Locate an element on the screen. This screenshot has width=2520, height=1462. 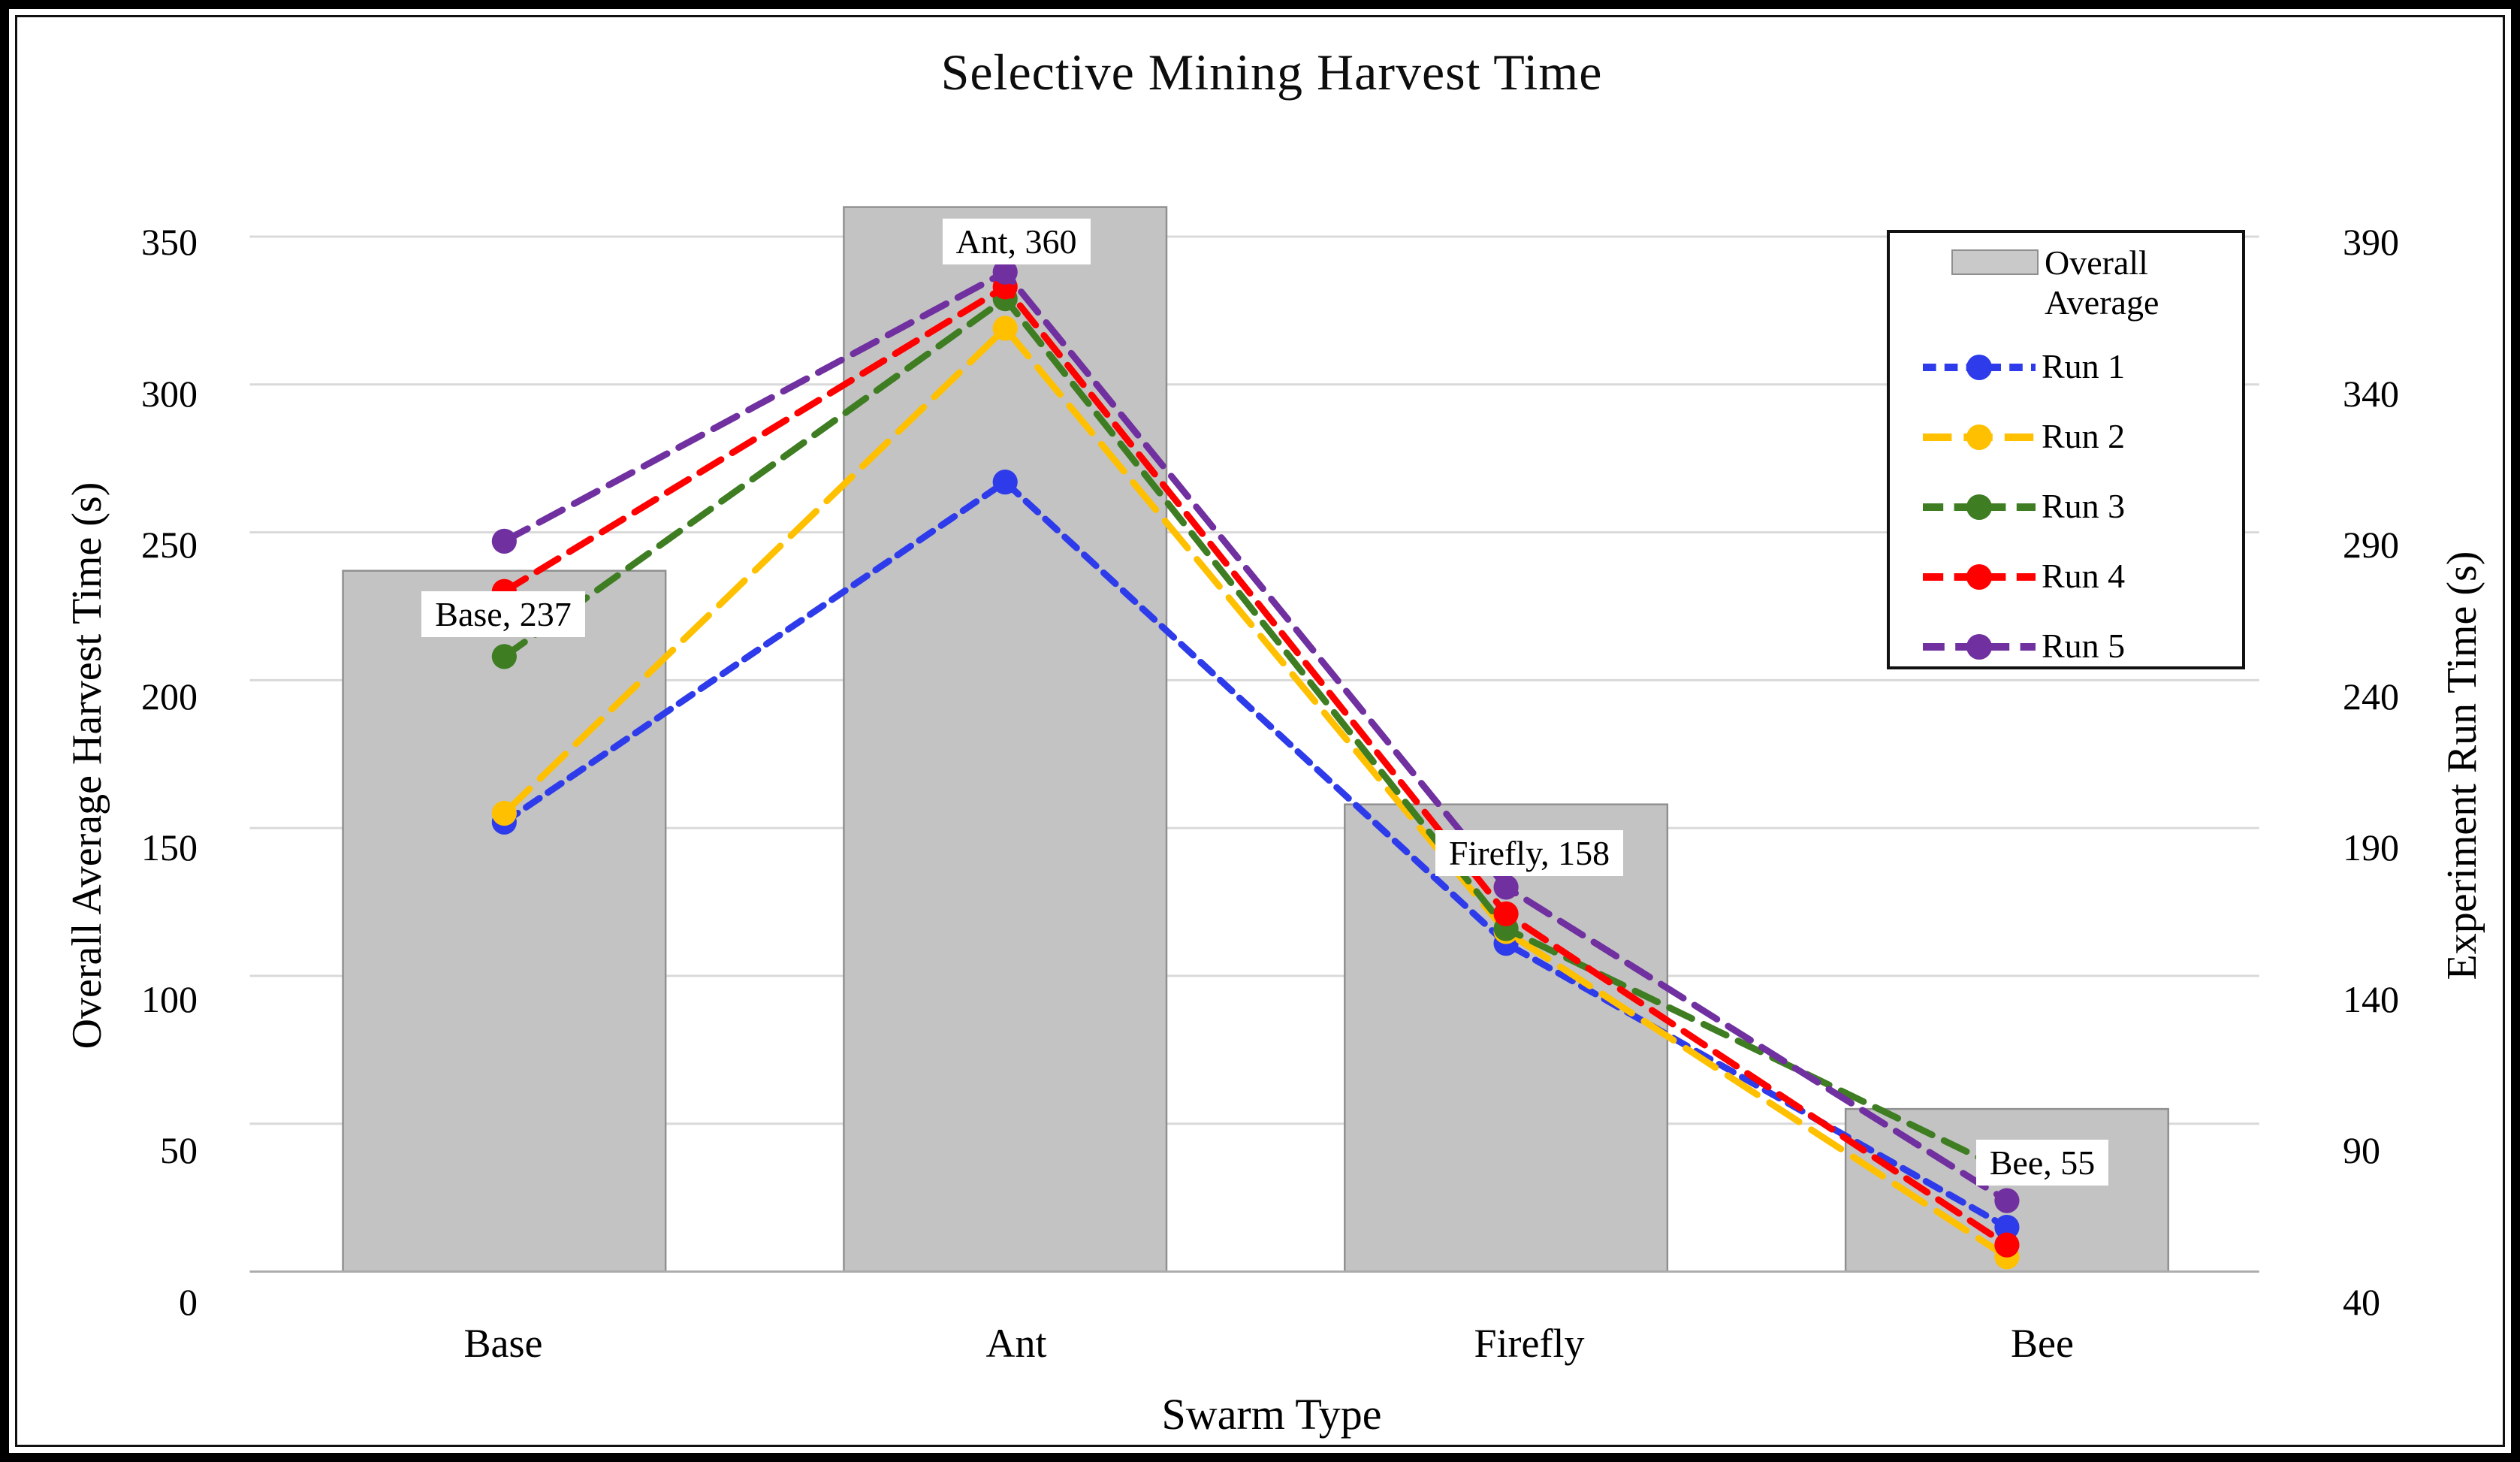
legend-item-overall-average: Overall Average is located at coordinates (2066, 287).